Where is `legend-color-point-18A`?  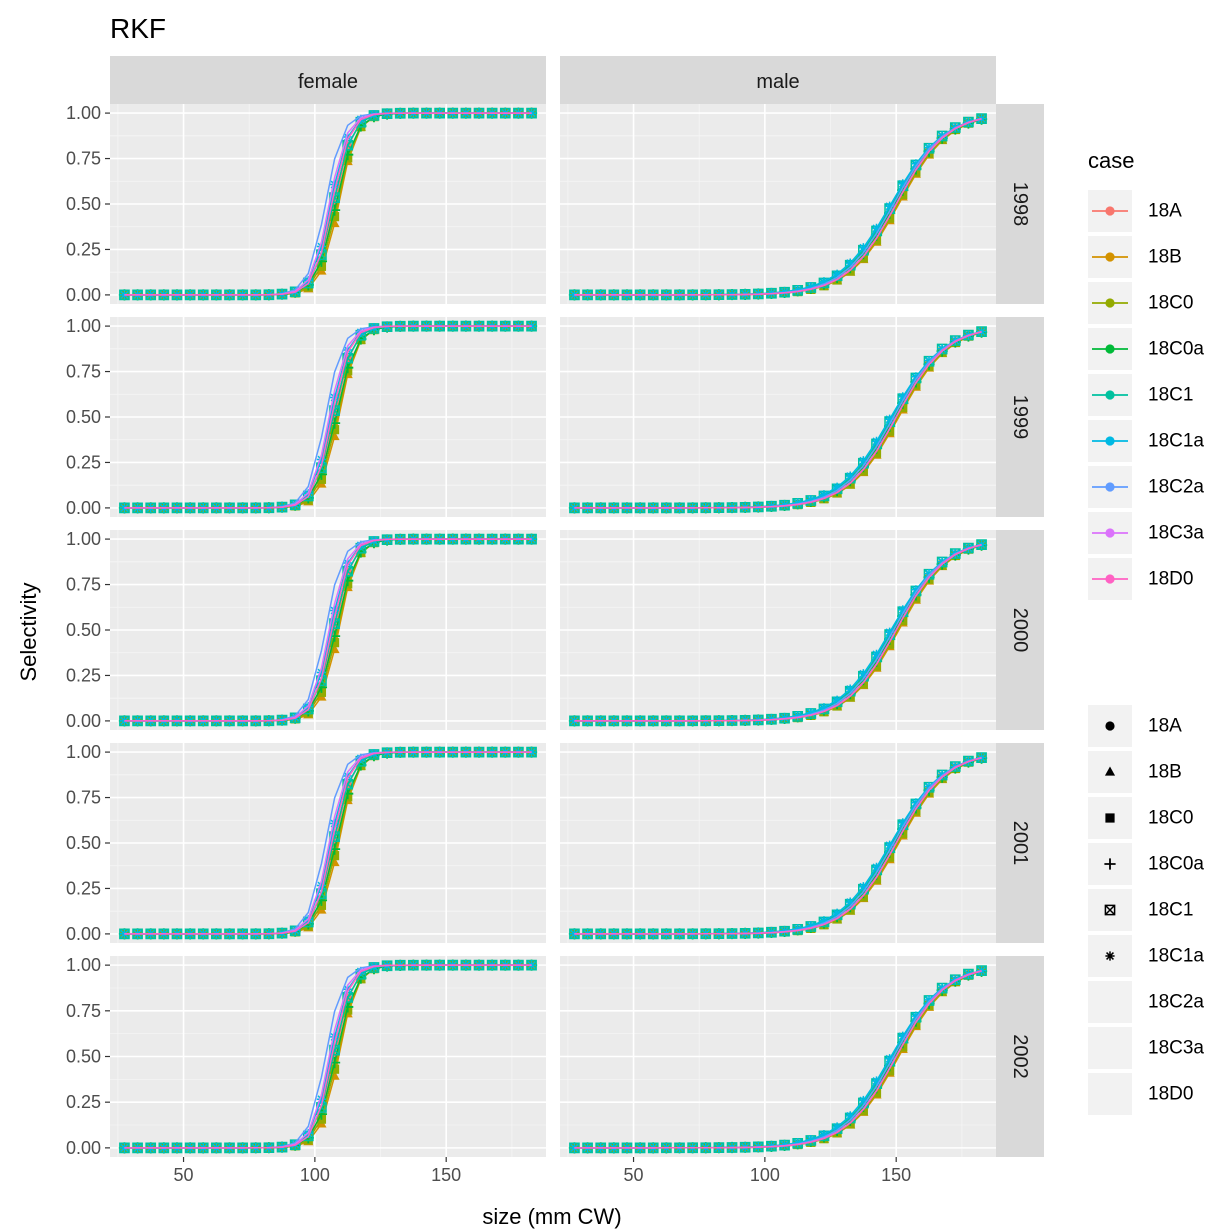 legend-color-point-18A is located at coordinates (1110, 211).